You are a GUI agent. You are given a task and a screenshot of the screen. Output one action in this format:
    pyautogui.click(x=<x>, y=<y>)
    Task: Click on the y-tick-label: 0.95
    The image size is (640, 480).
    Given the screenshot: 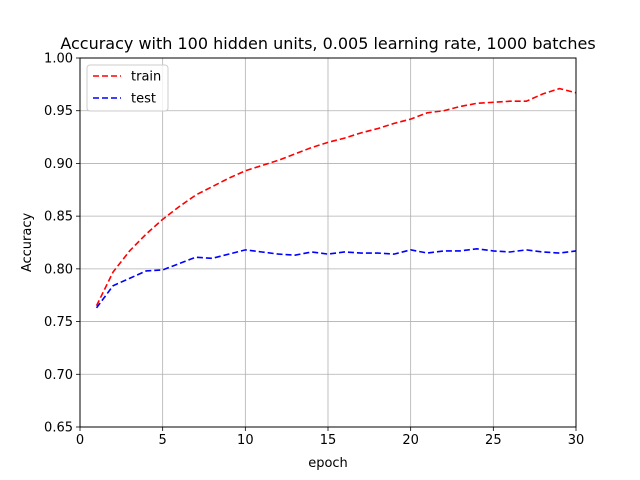 What is the action you would take?
    pyautogui.click(x=58, y=111)
    